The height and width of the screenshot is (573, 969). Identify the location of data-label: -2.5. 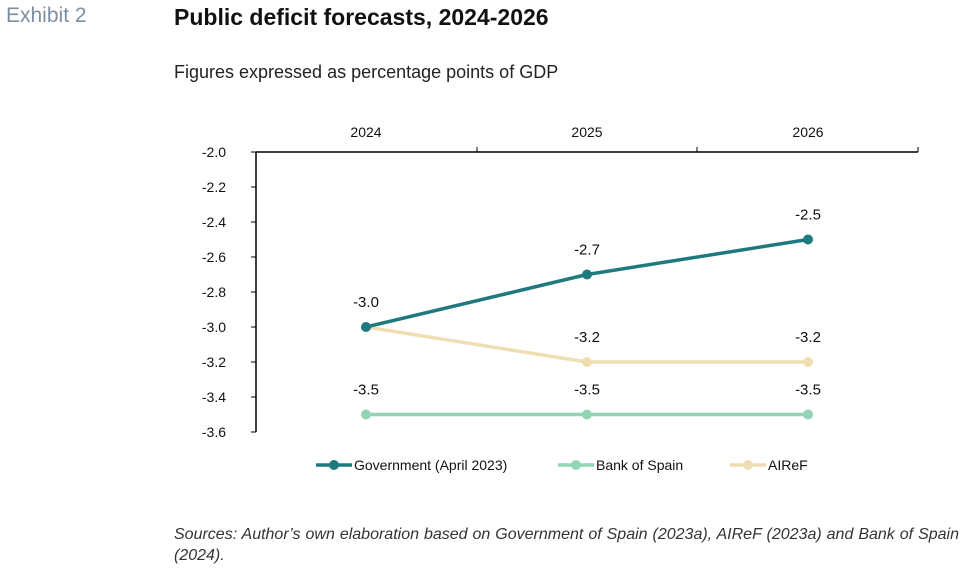
(808, 215).